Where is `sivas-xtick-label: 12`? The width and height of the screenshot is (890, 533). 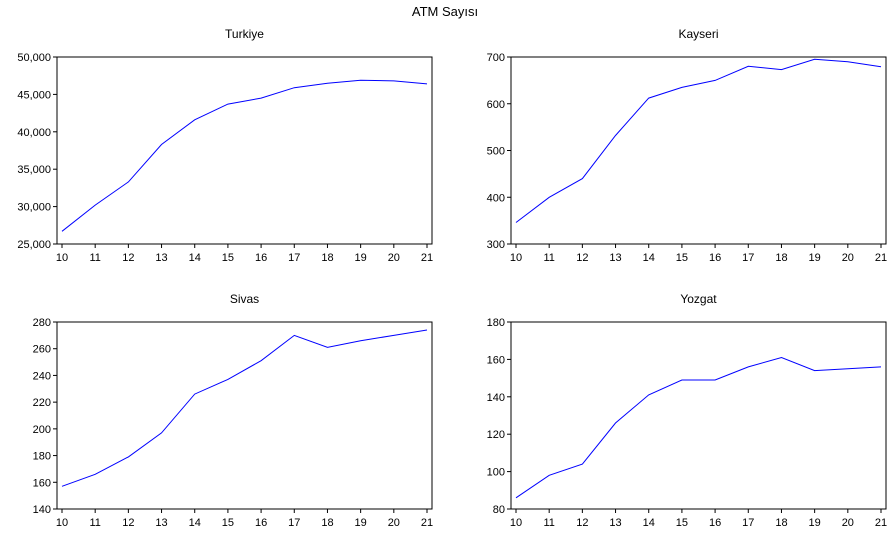 sivas-xtick-label: 12 is located at coordinates (128, 523).